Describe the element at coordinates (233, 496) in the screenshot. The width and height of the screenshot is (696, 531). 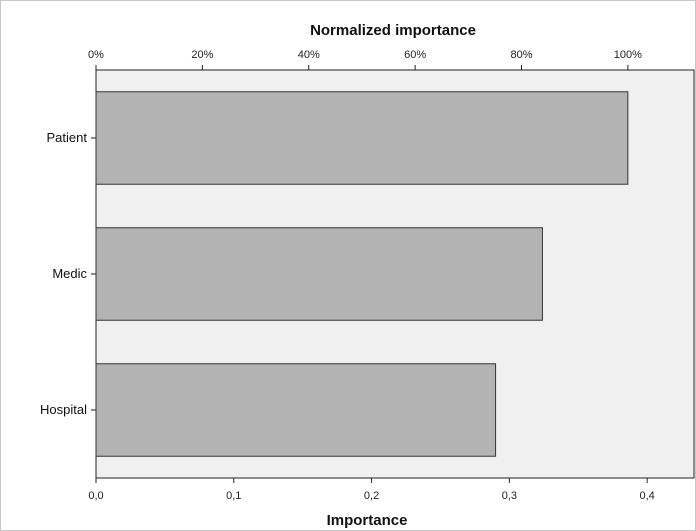
I see `bottom-tick-label: 0,1` at that location.